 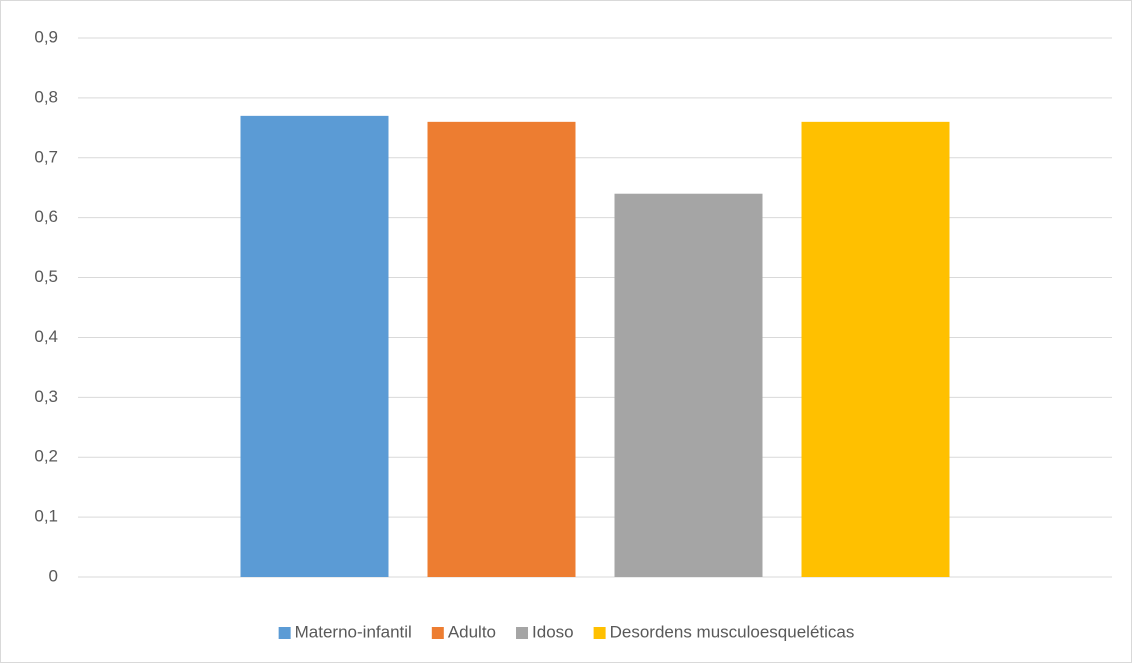 What do you see at coordinates (46, 36) in the screenshot?
I see `y-tick-label: 0,9` at bounding box center [46, 36].